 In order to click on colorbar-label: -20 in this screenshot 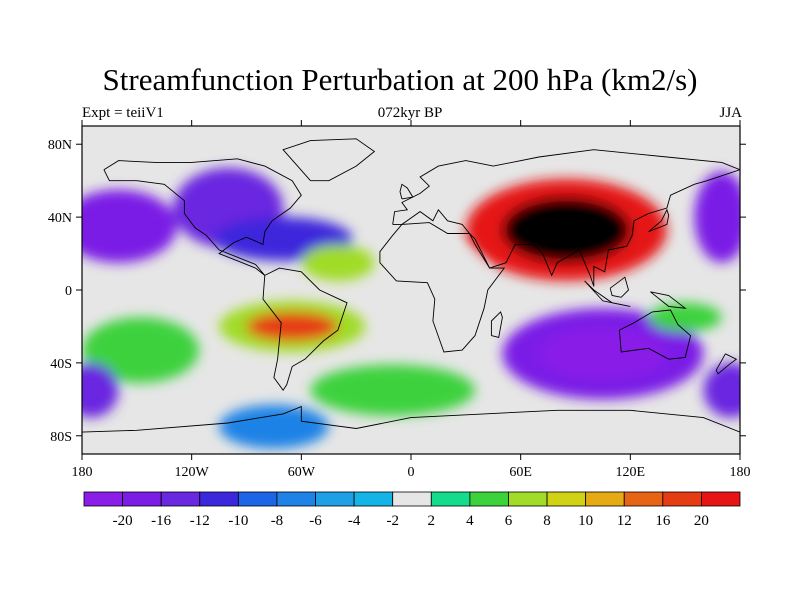, I will do `click(123, 521)`.